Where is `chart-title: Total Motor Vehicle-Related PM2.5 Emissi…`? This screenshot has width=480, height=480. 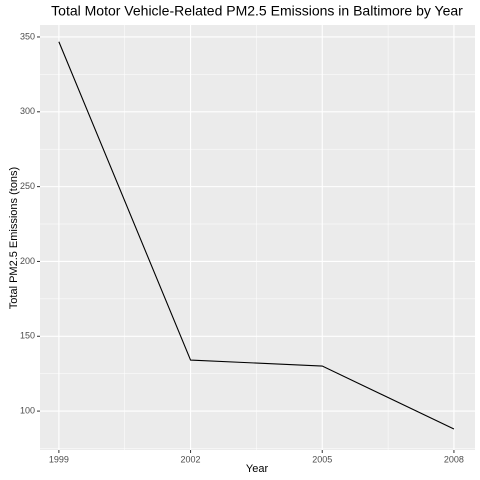 chart-title: Total Motor Vehicle-Related PM2.5 Emissi… is located at coordinates (257, 11).